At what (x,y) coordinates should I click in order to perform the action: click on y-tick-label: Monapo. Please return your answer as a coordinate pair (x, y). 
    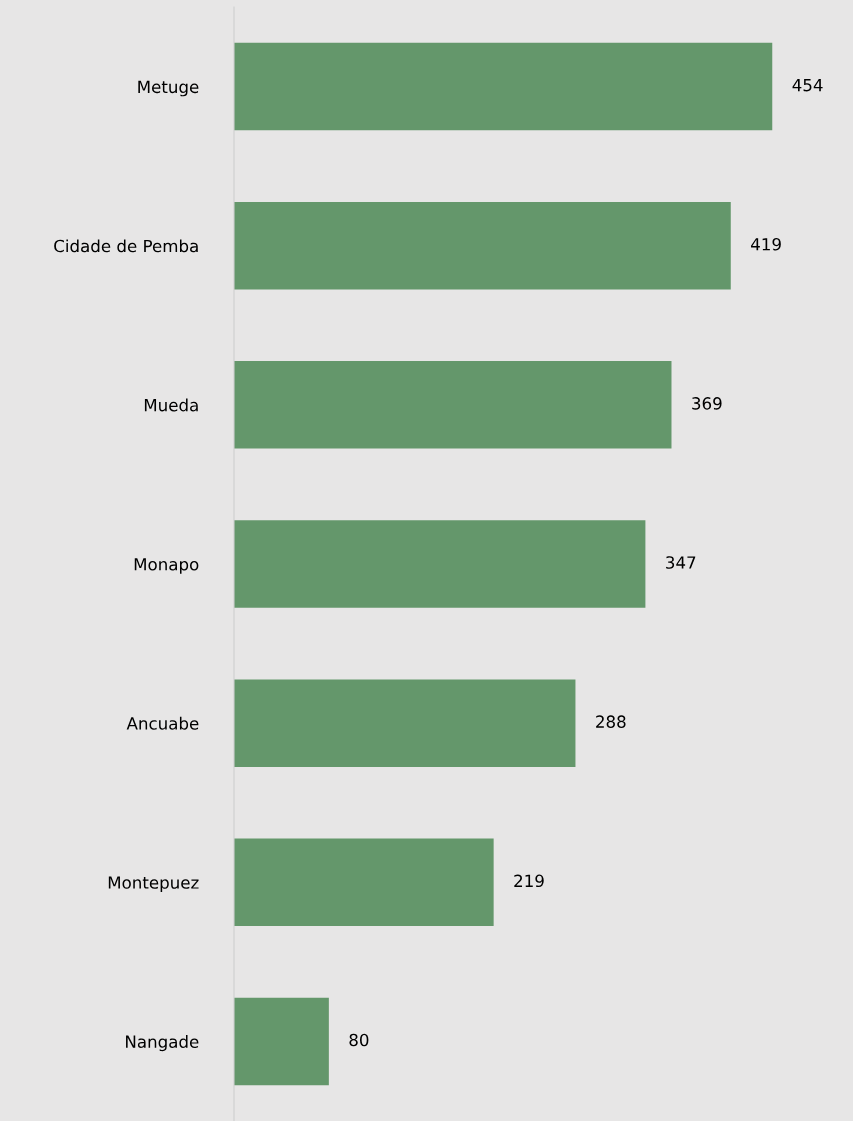
    Looking at the image, I should click on (166, 566).